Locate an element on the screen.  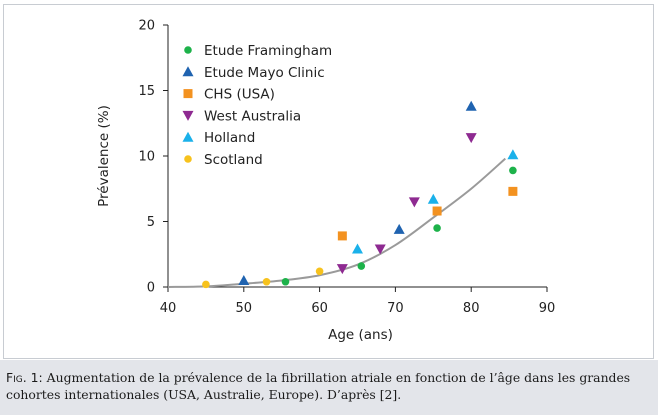
y-tick-label: 10 is located at coordinates (146, 157).